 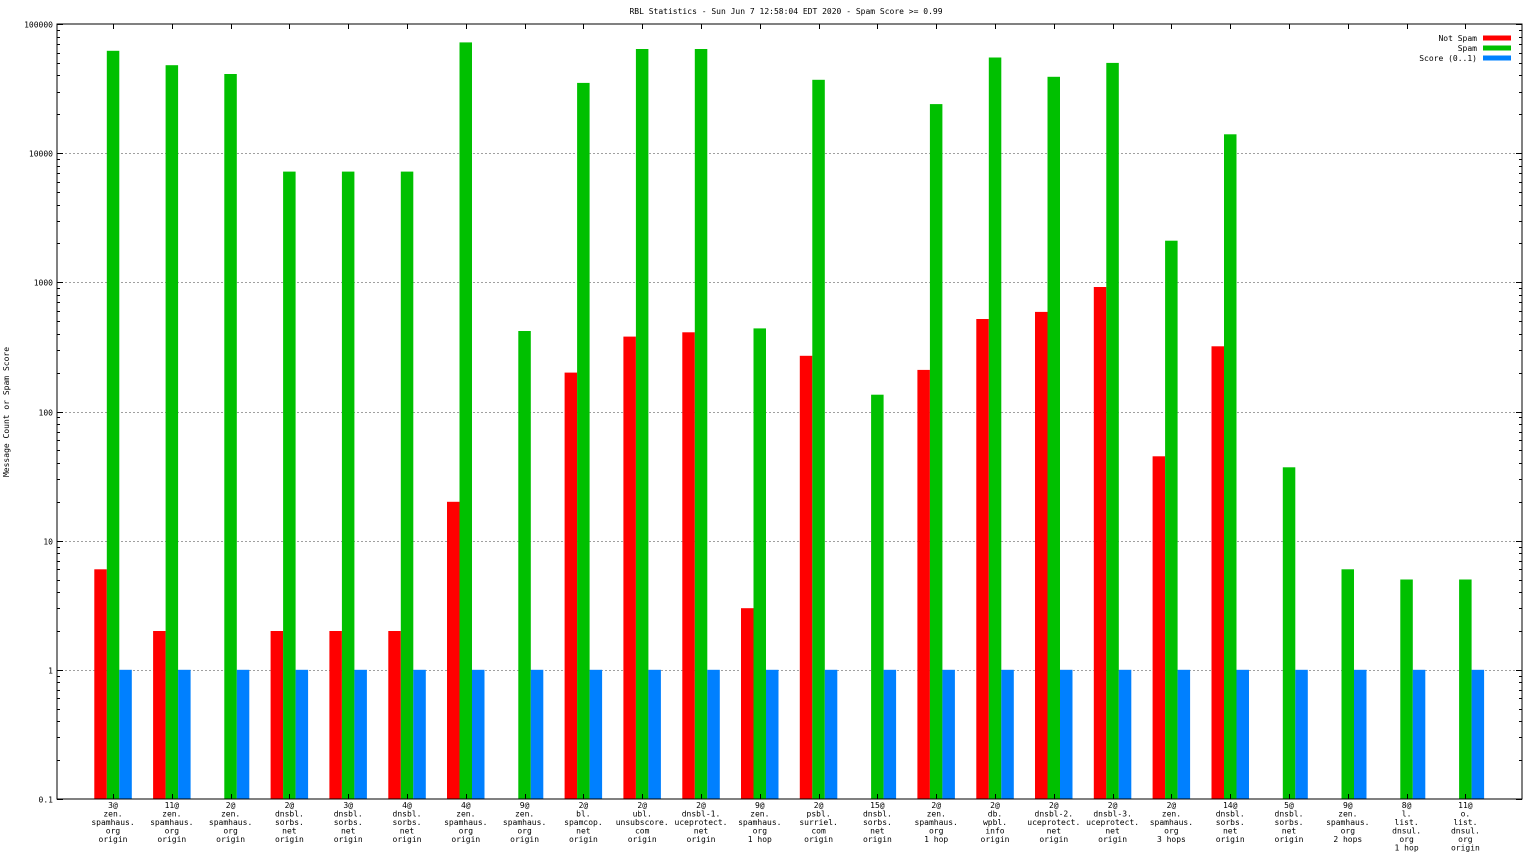 I want to click on x-tick-label: 3@ dnsbl. sorbs. net origin, so click(x=348, y=822).